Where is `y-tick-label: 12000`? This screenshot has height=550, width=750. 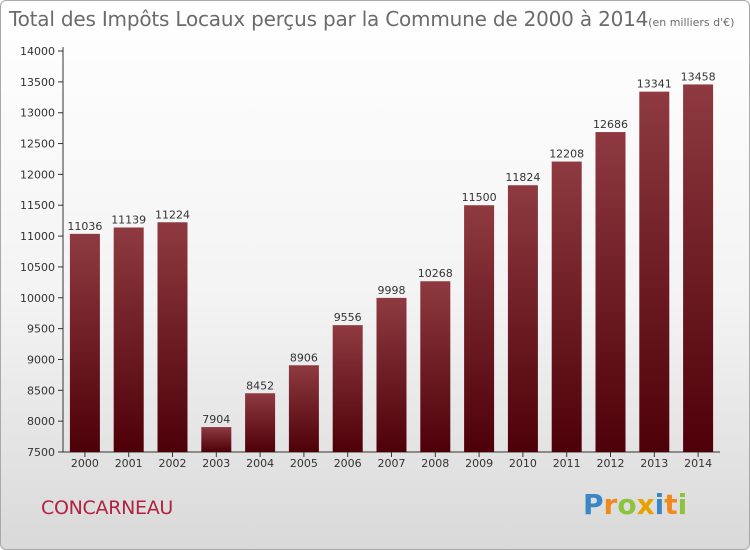
y-tick-label: 12000 is located at coordinates (37, 174).